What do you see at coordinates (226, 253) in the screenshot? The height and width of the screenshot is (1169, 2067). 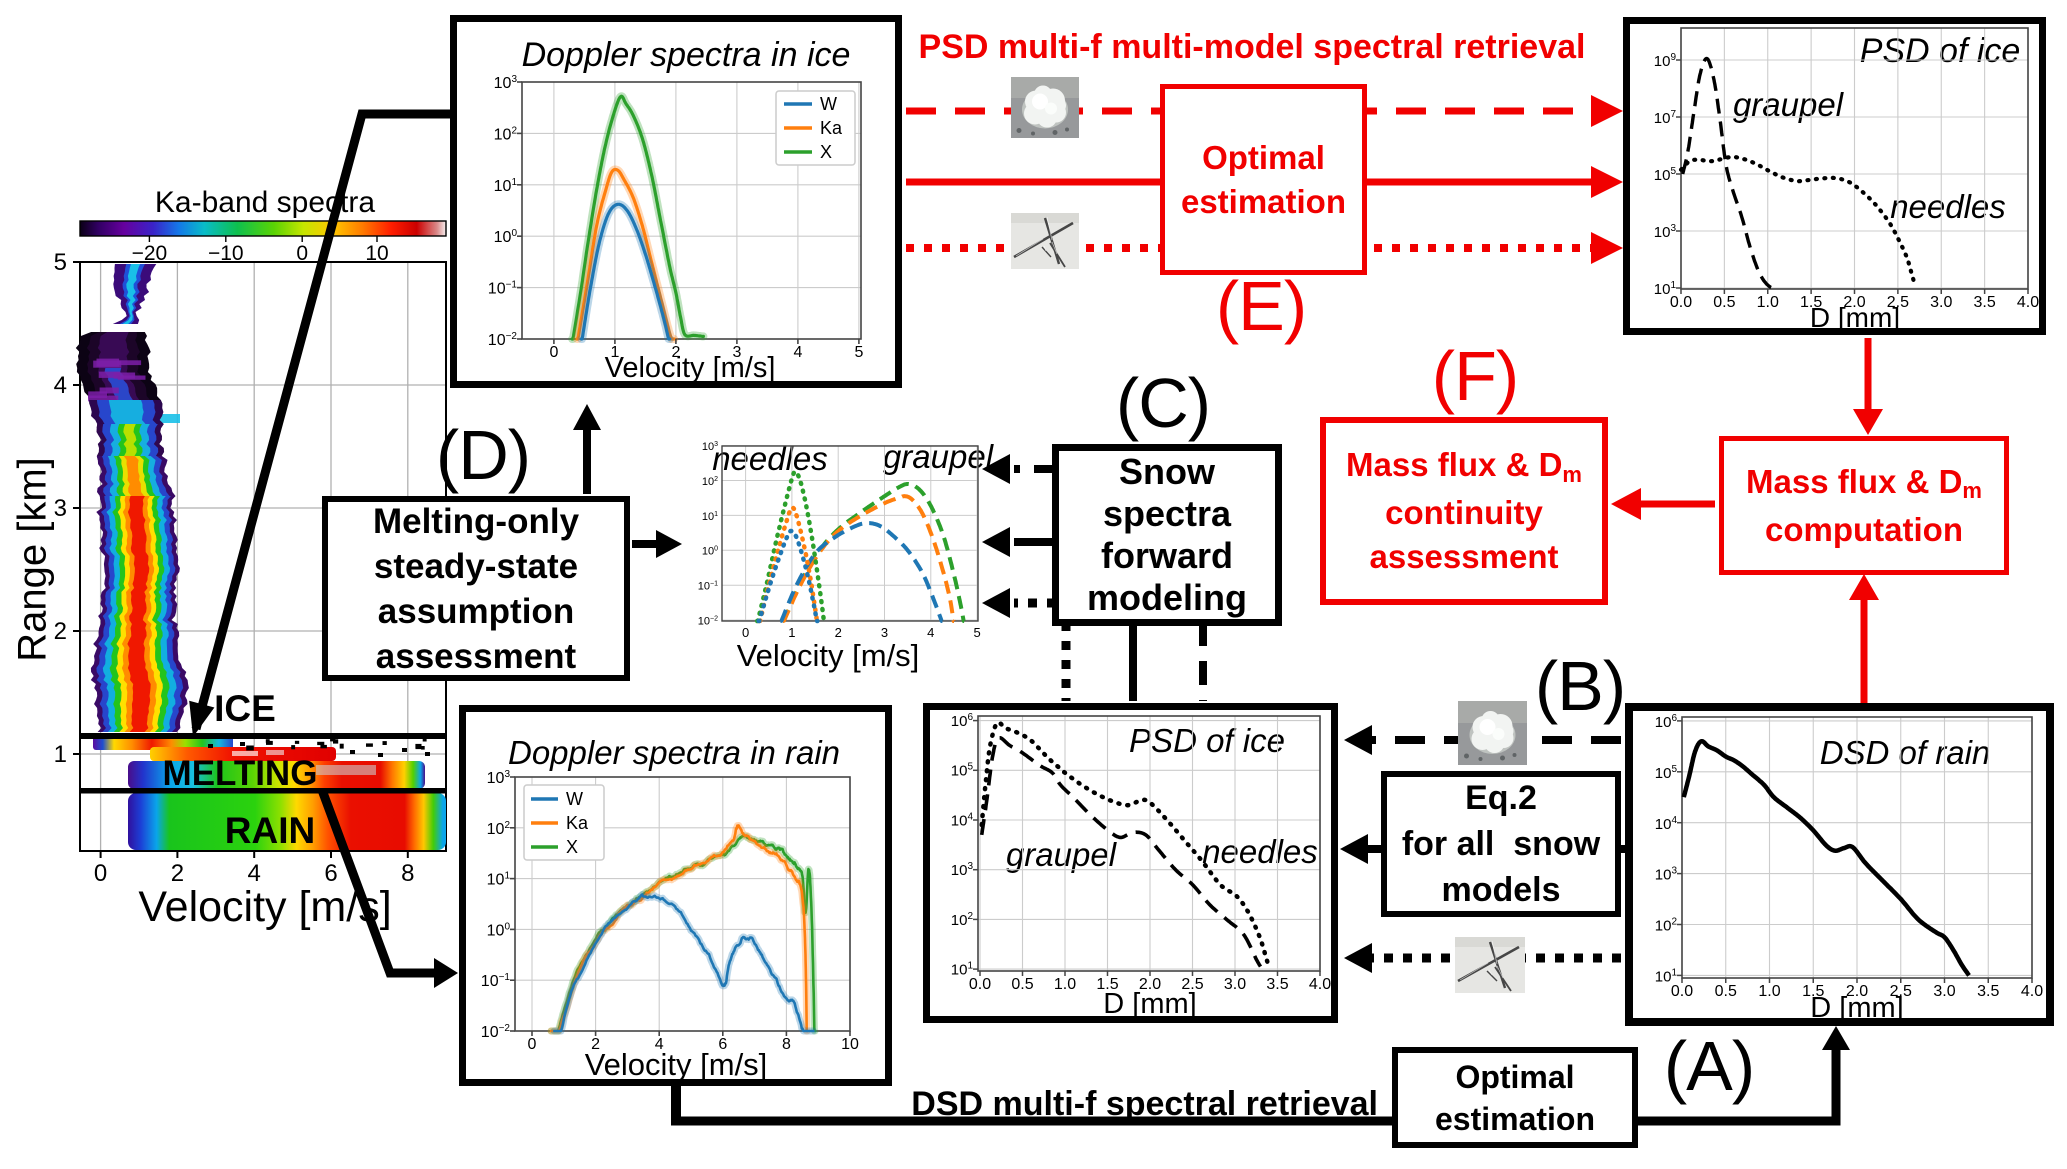 I see `svg-text: −10` at bounding box center [226, 253].